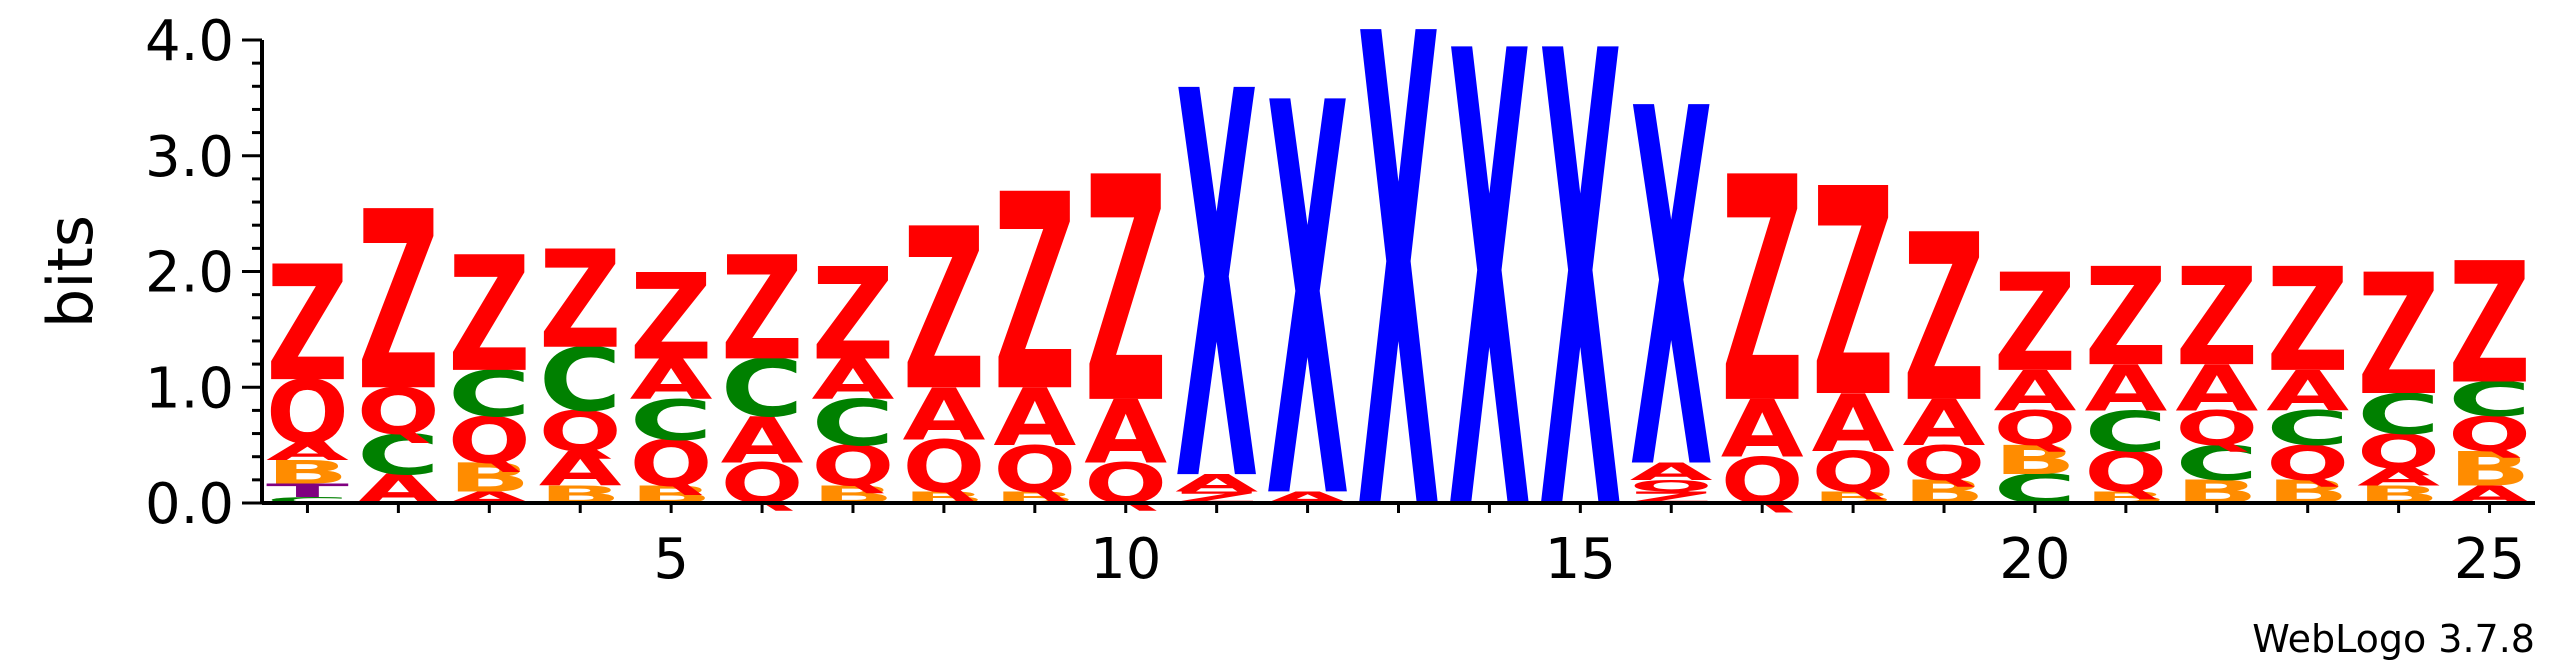 The height and width of the screenshot is (667, 2567). What do you see at coordinates (2034, 559) in the screenshot?
I see `x-tick-label: 20` at bounding box center [2034, 559].